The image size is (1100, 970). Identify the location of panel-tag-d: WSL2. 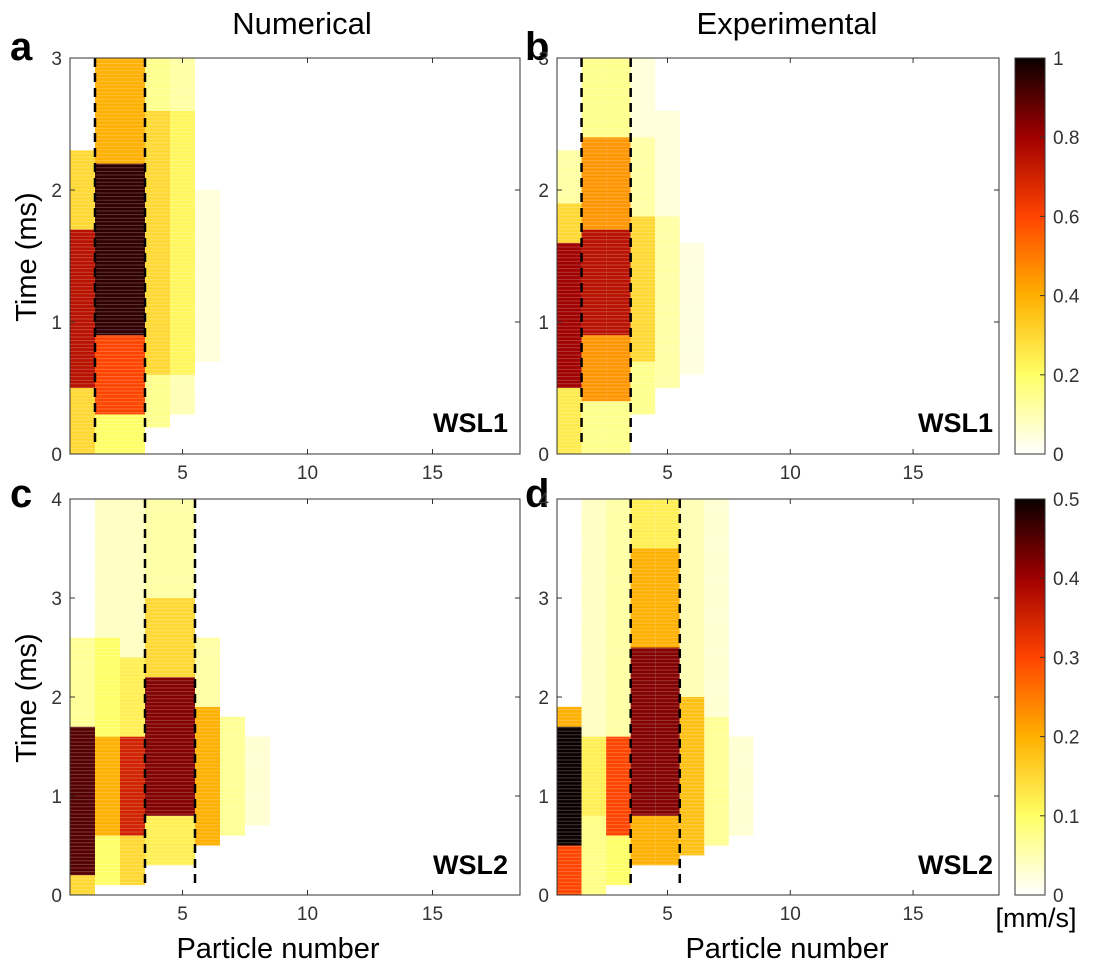
(955, 865).